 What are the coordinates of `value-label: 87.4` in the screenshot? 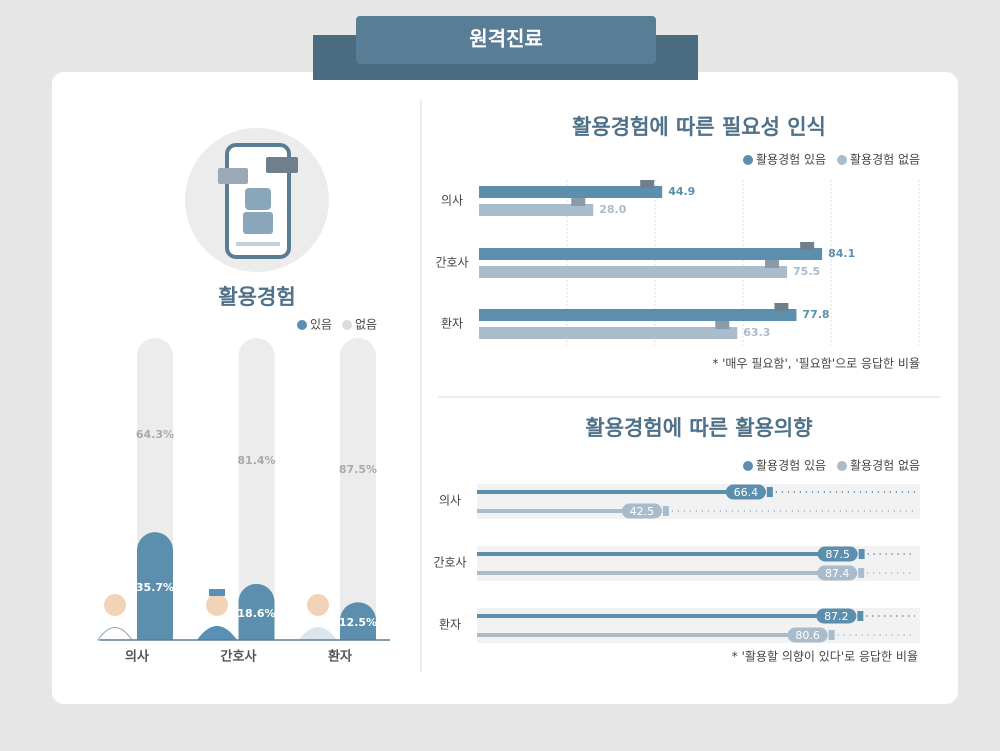 It's located at (837, 573).